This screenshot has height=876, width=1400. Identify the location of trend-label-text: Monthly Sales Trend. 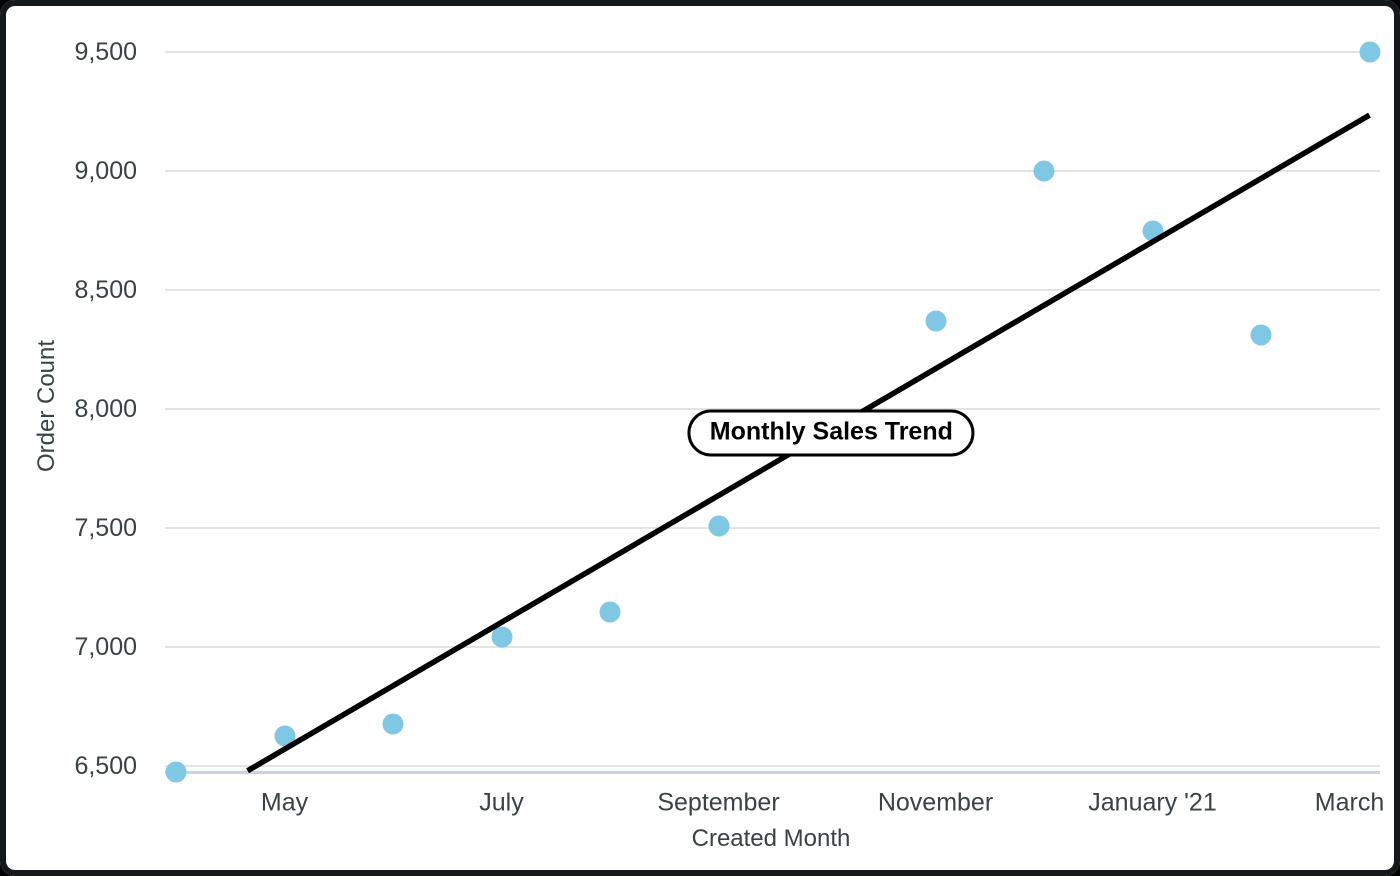
(831, 431).